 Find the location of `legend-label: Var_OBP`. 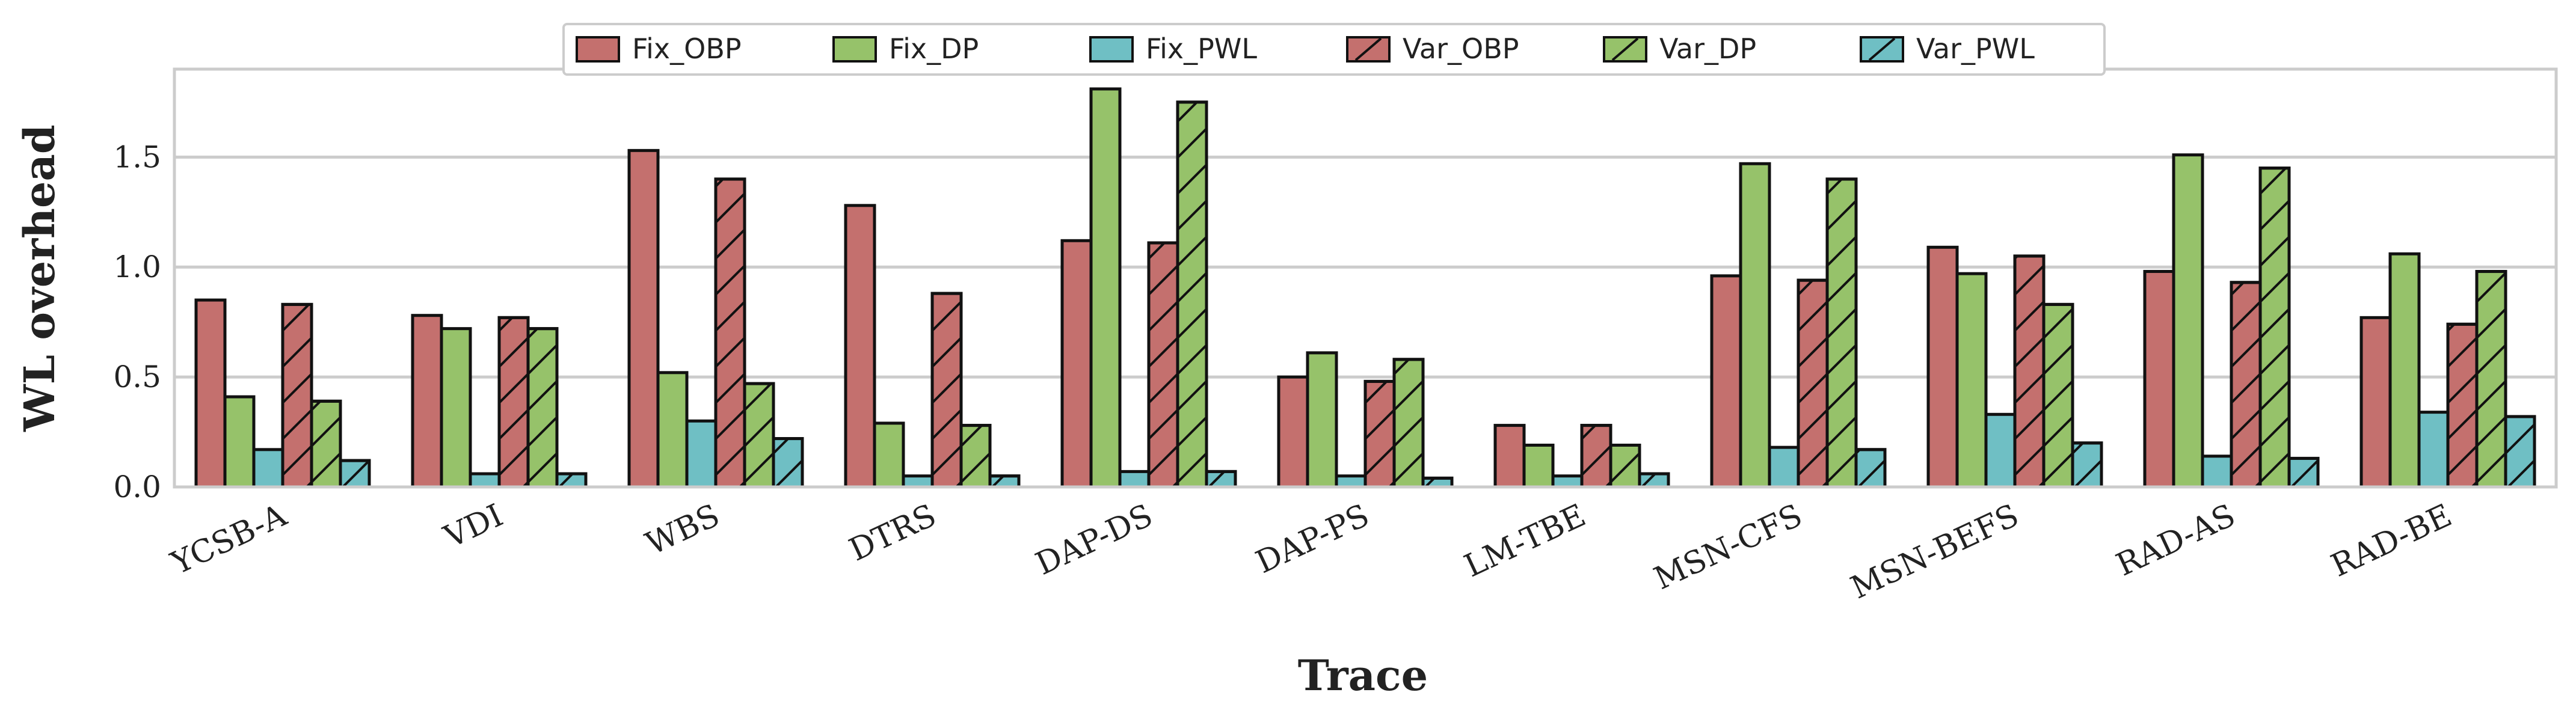

legend-label: Var_OBP is located at coordinates (1461, 48).